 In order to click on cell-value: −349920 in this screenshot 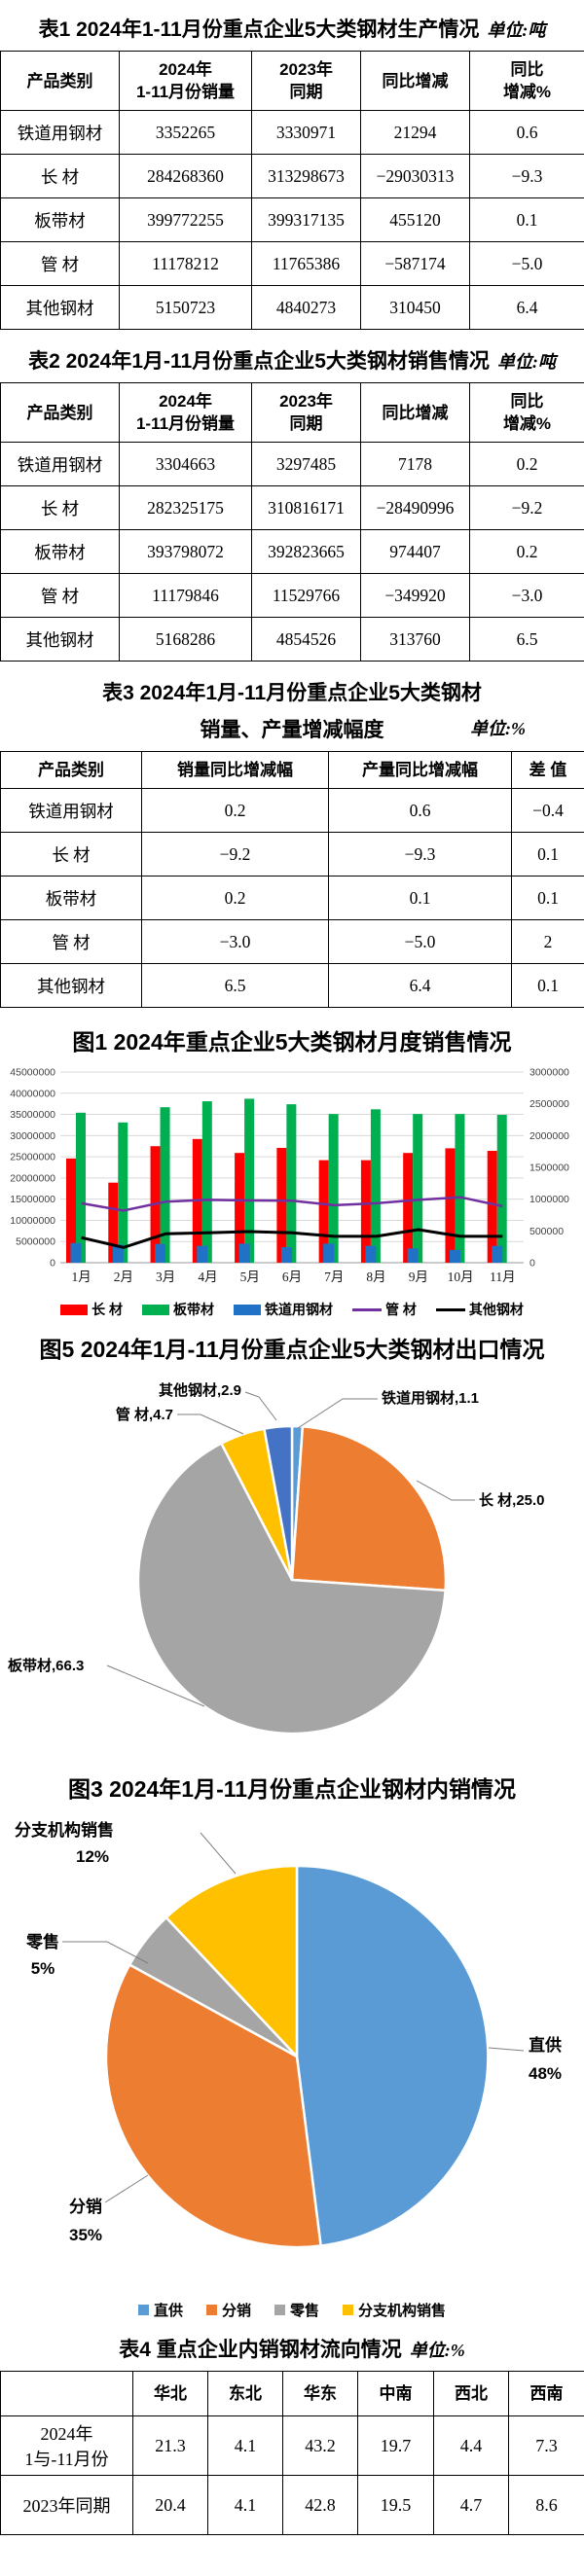, I will do `click(415, 595)`.